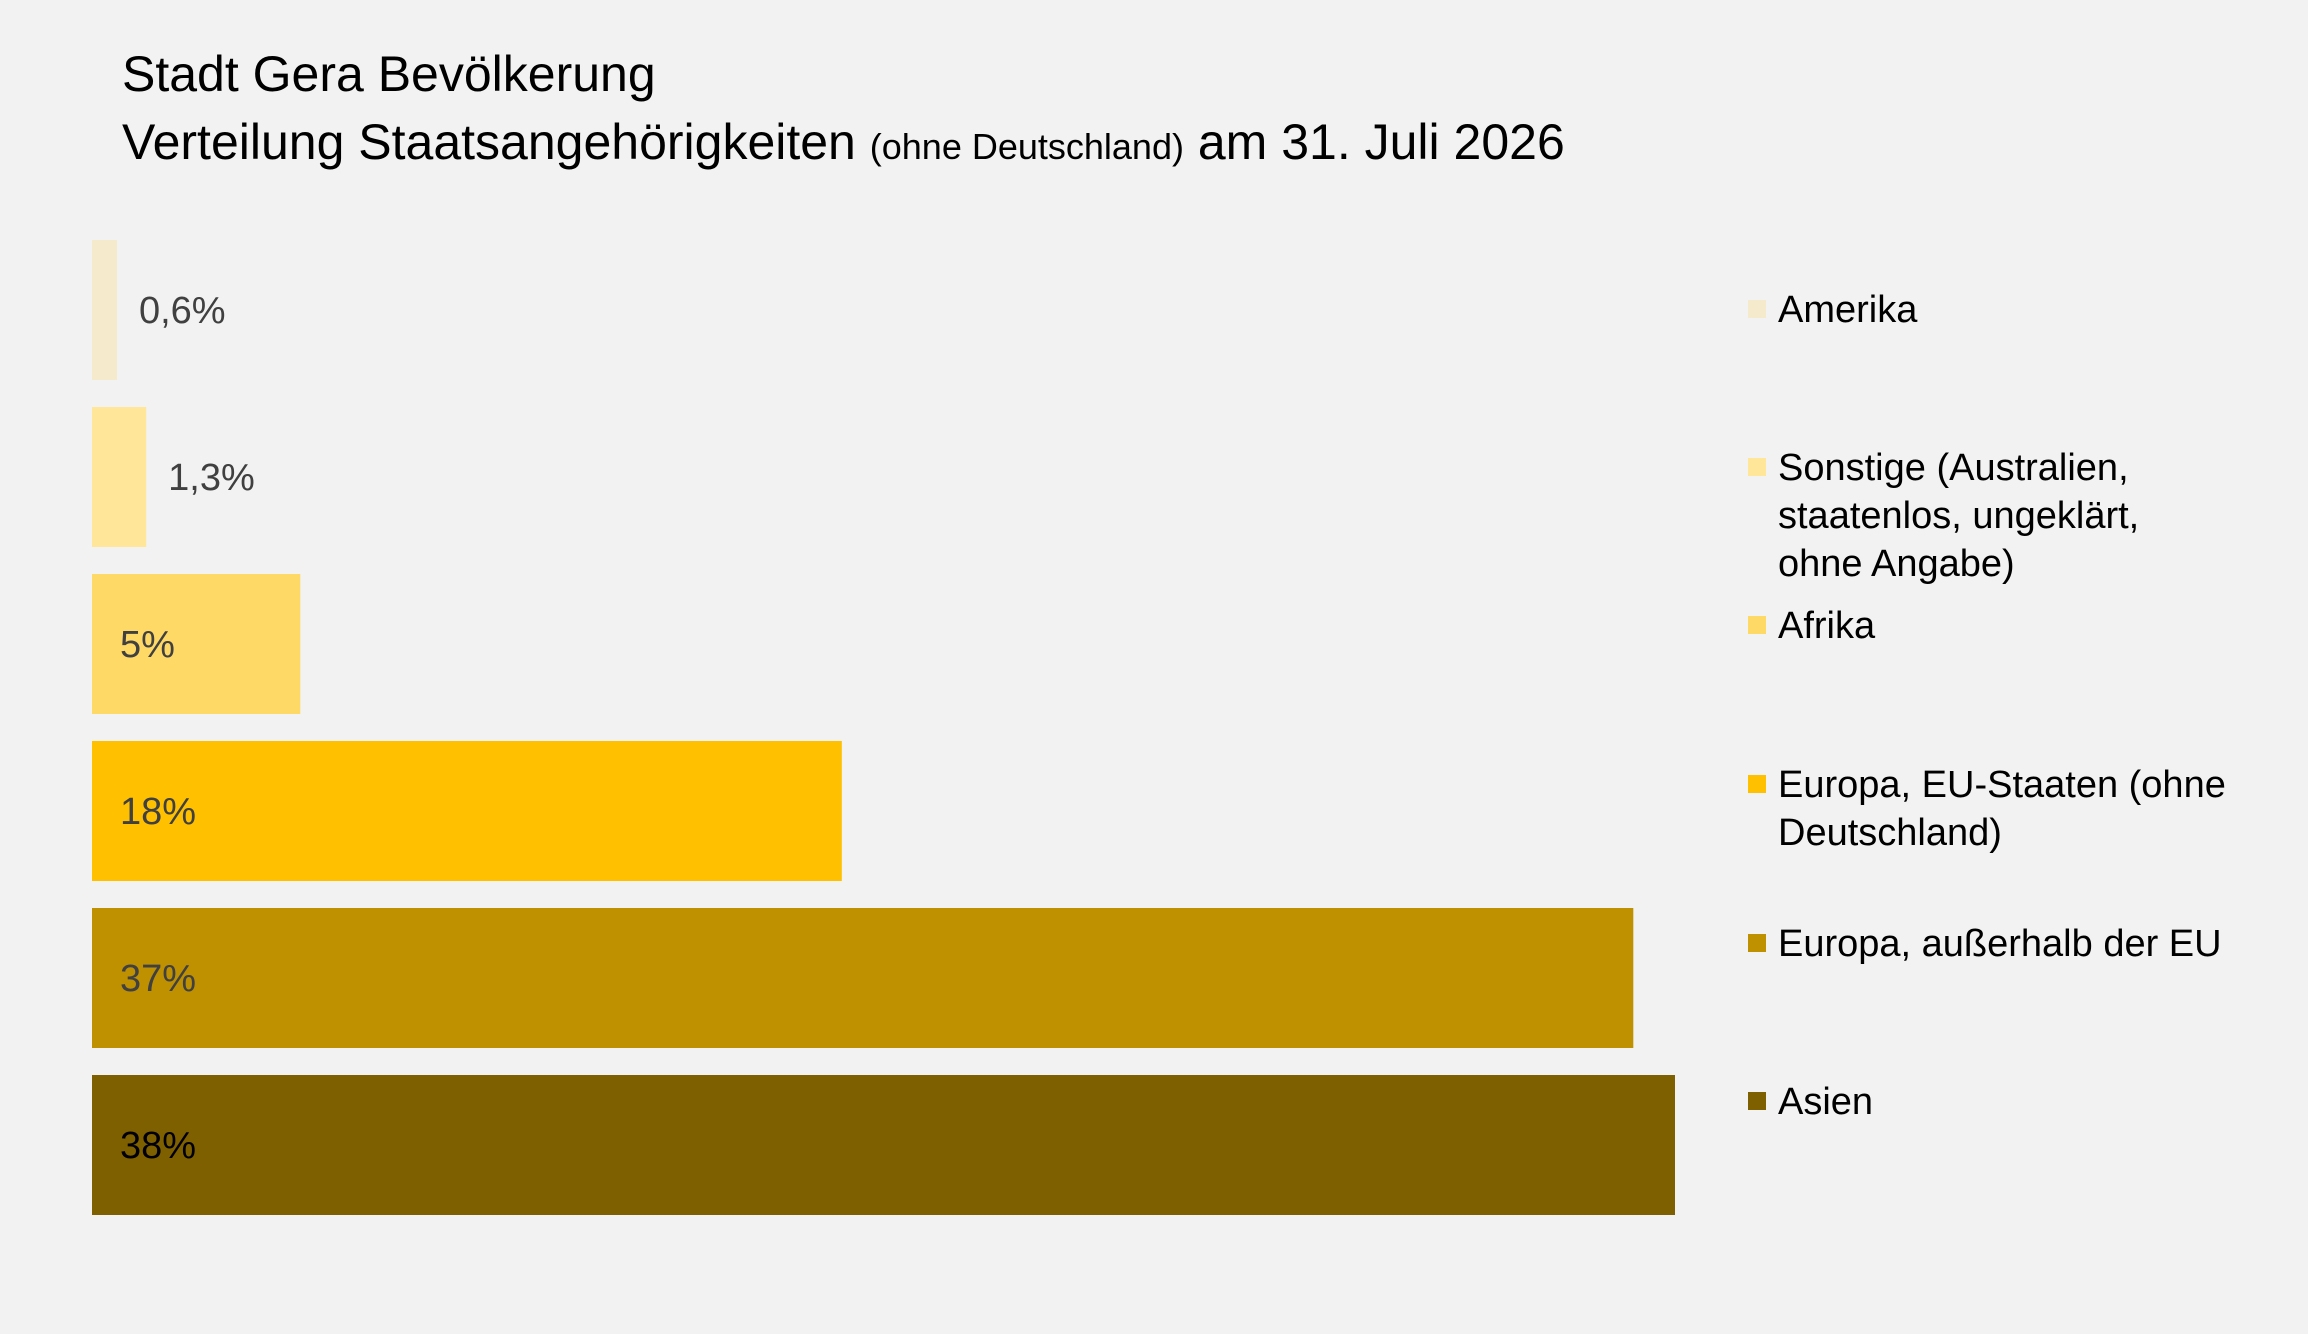  What do you see at coordinates (1827, 626) in the screenshot?
I see `legend-label-2: Afrika` at bounding box center [1827, 626].